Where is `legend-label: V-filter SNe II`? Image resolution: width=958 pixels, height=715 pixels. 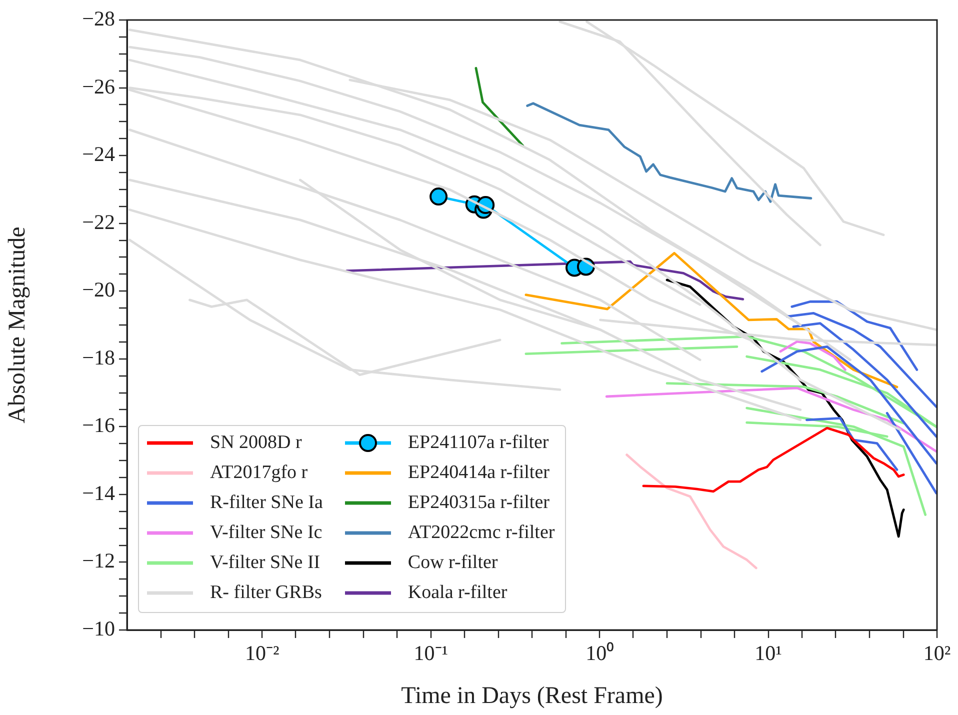 legend-label: V-filter SNe II is located at coordinates (265, 563).